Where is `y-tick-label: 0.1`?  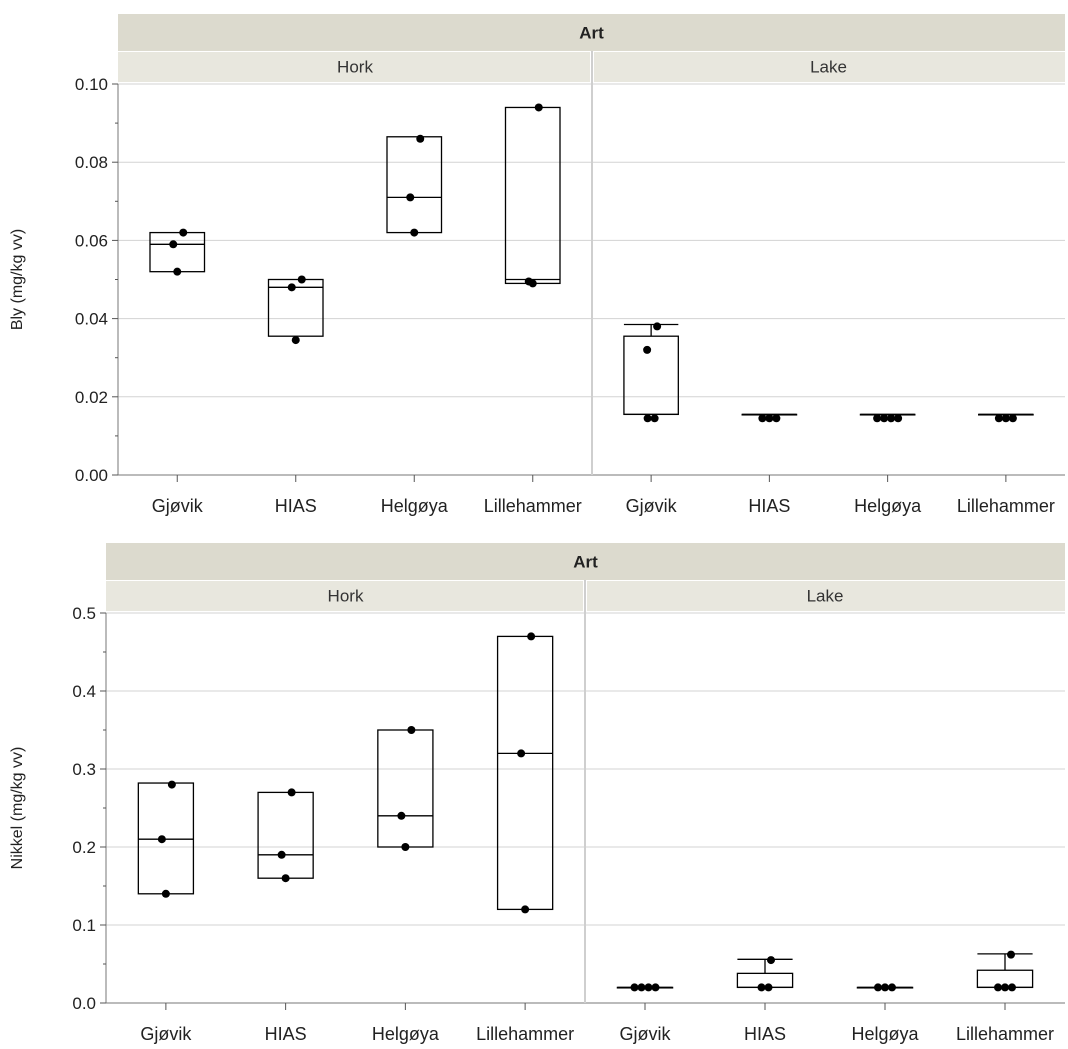 y-tick-label: 0.1 is located at coordinates (84, 925).